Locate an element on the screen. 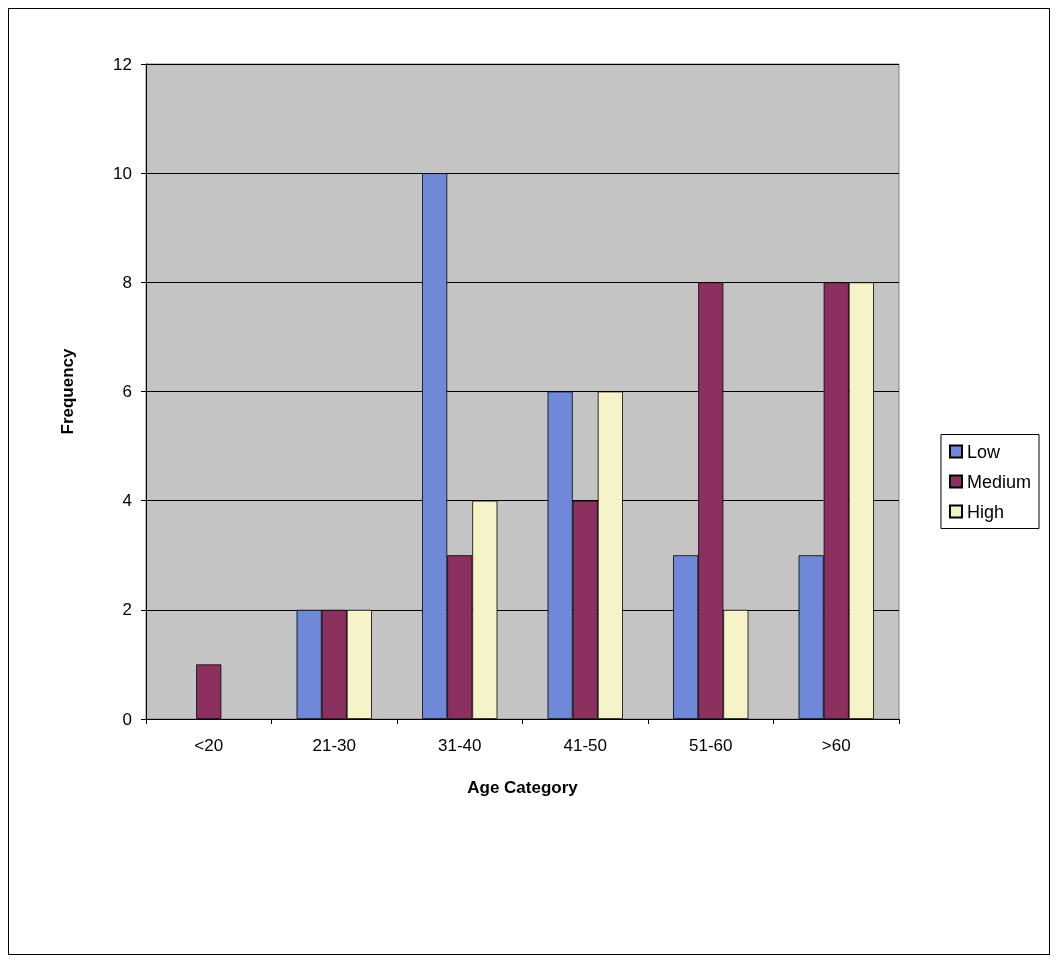 The image size is (1058, 963). x-tick-label: 41-50 is located at coordinates (585, 745).